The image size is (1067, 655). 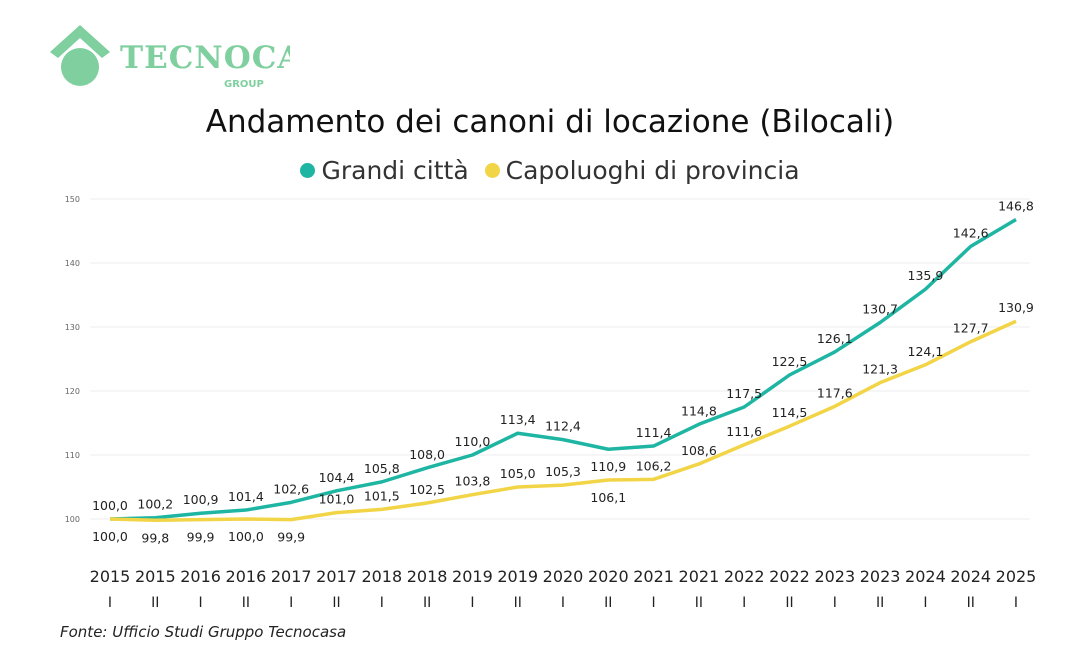 I want to click on data-label: 106,1, so click(x=608, y=497).